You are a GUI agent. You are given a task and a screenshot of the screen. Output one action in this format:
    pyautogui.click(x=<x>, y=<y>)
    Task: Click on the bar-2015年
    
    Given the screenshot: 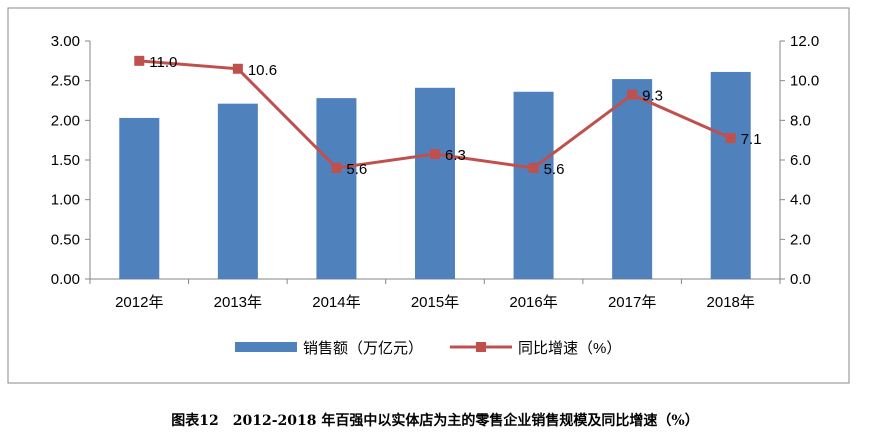 What is the action you would take?
    pyautogui.click(x=435, y=183)
    